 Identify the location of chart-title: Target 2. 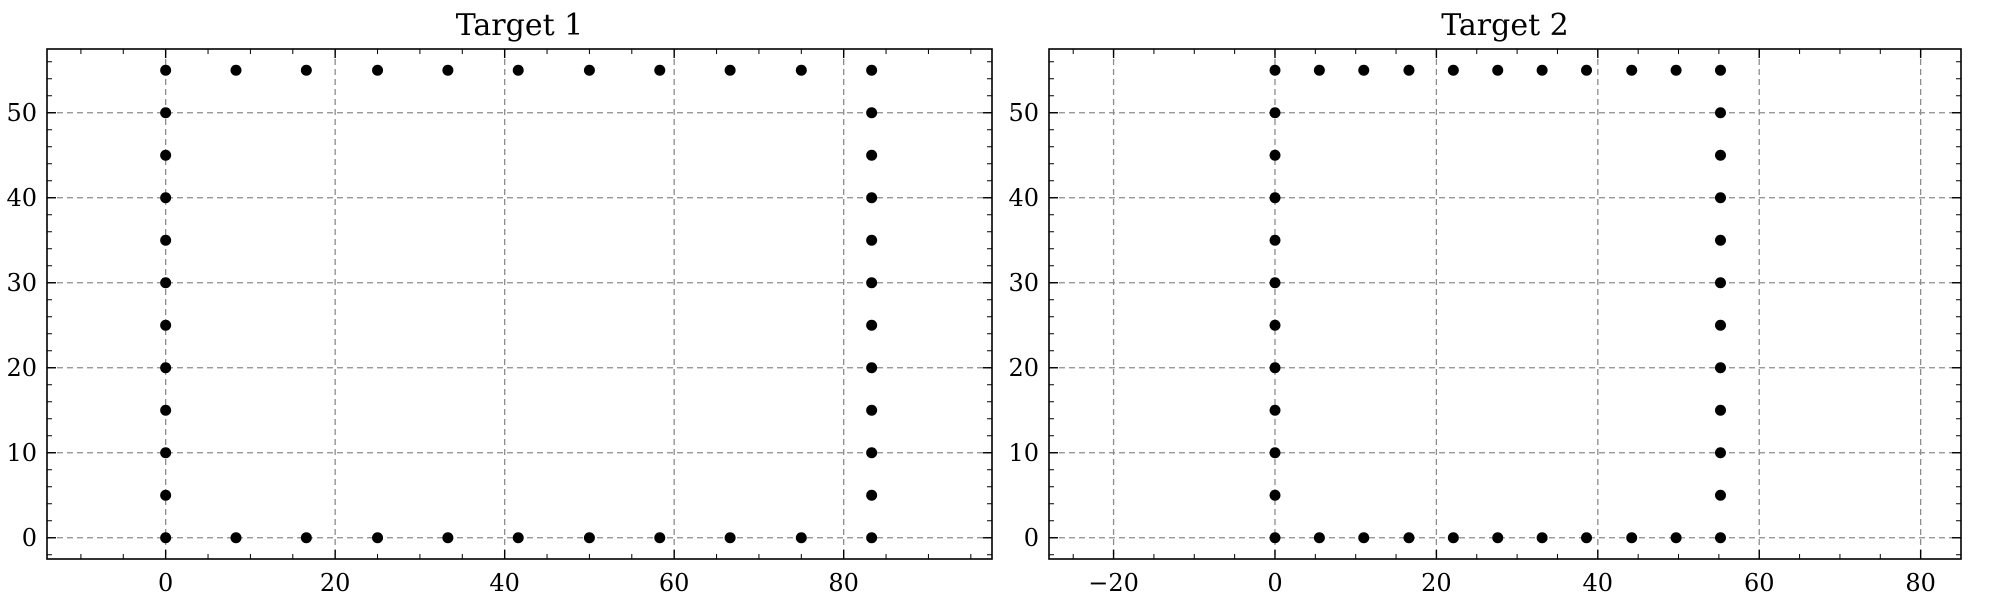
(1505, 25).